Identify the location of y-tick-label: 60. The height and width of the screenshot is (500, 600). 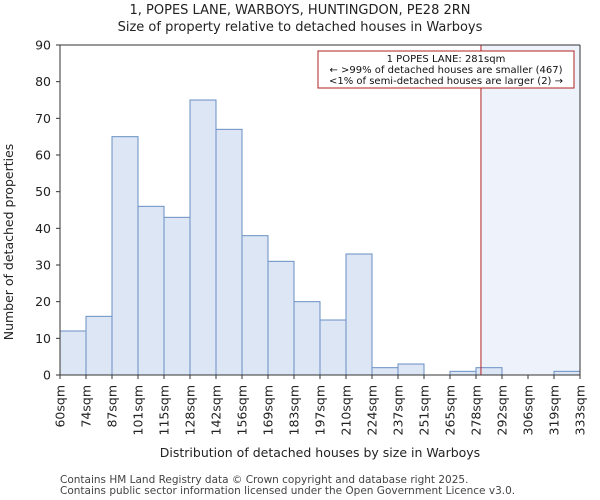
(43, 155).